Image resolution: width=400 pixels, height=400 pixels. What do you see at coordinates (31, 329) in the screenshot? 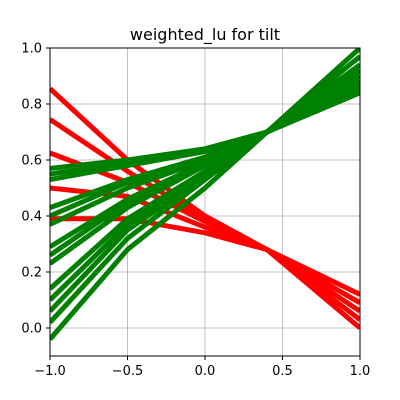
I see `y-tick-label: 0.0` at bounding box center [31, 329].